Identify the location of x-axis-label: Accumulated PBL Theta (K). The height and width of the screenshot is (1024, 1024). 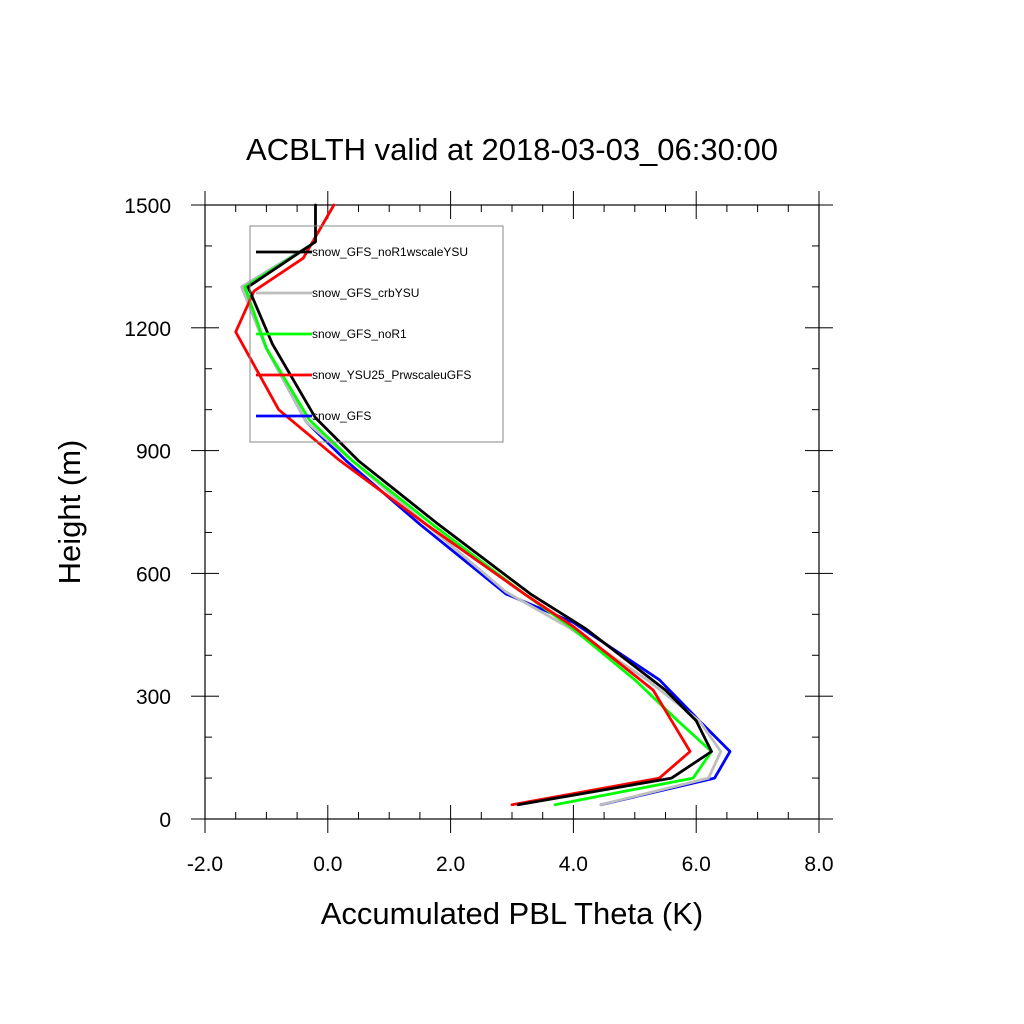
(512, 913).